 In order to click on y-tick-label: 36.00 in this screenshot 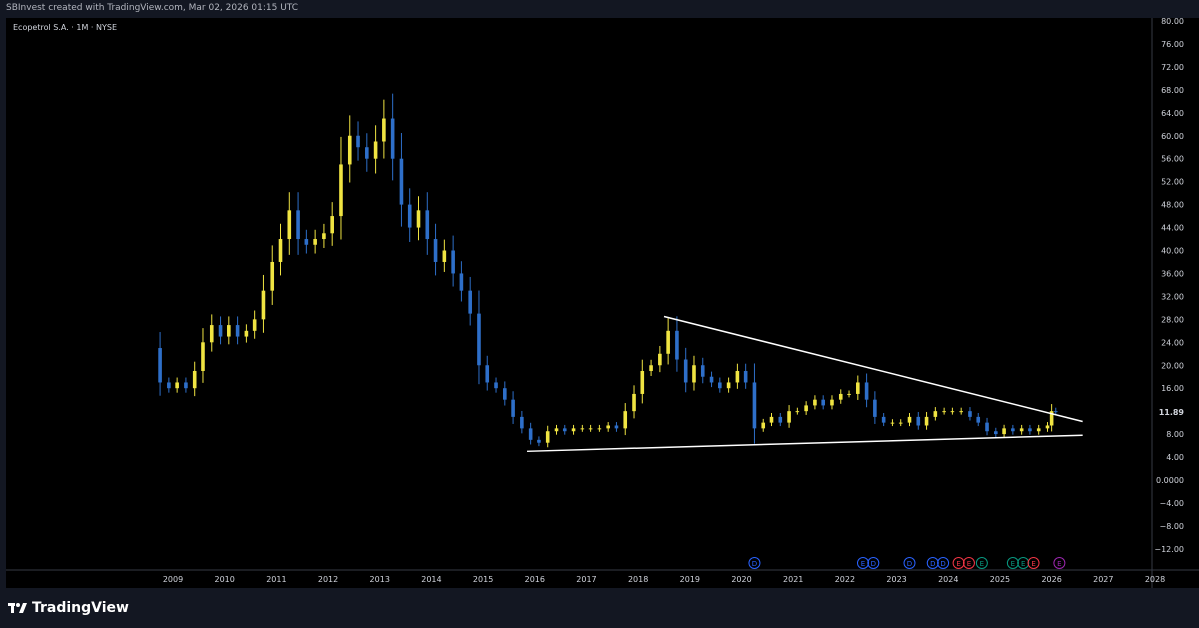, I will do `click(1172, 273)`.